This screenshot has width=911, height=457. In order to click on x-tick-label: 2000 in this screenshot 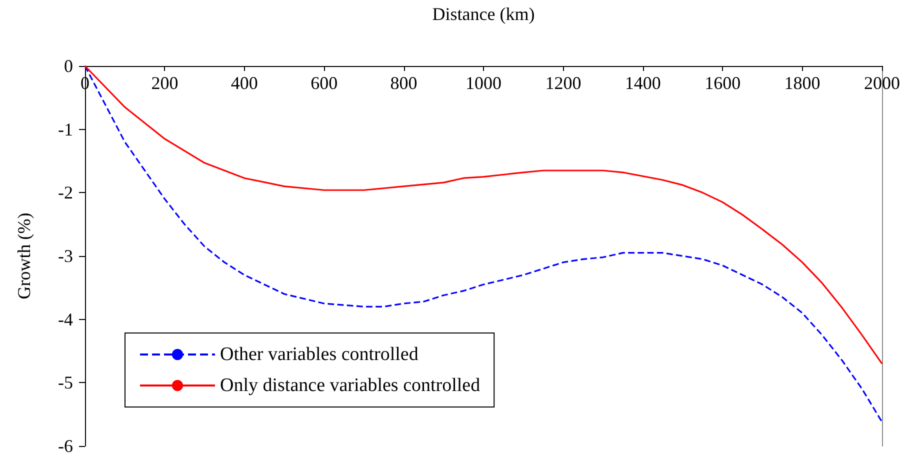, I will do `click(882, 83)`.